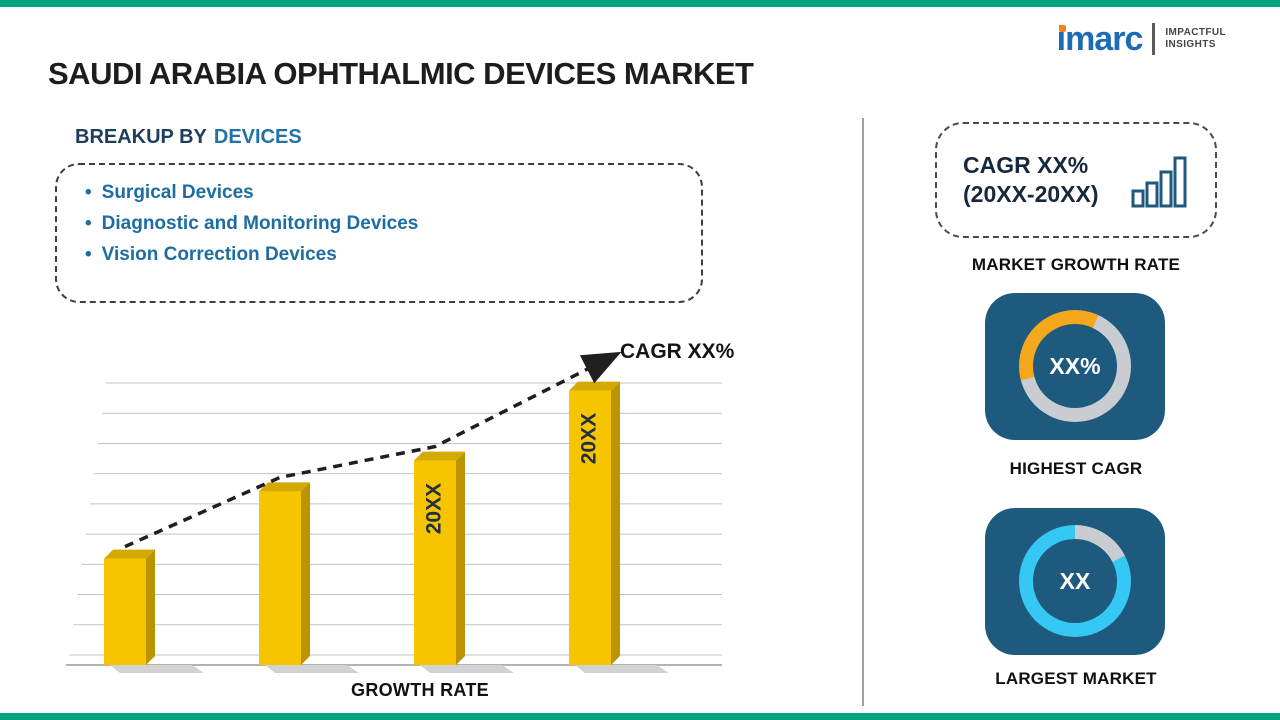  What do you see at coordinates (1190, 44) in the screenshot?
I see `logo-tagline-line2: INSIGHTS` at bounding box center [1190, 44].